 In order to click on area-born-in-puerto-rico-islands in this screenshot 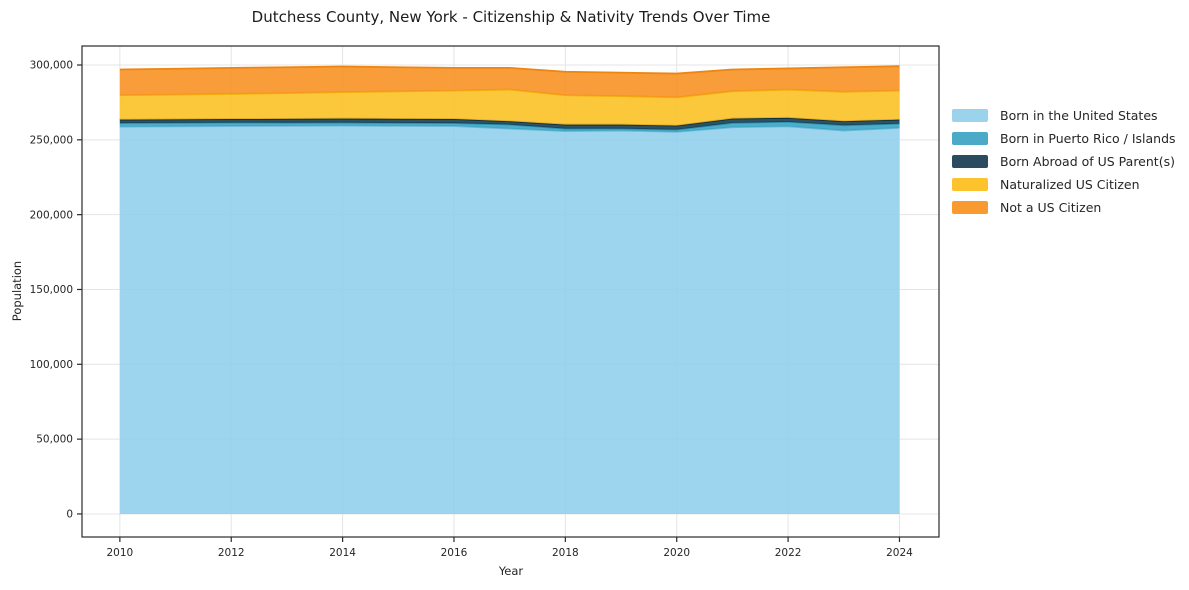, I will do `click(509, 126)`.